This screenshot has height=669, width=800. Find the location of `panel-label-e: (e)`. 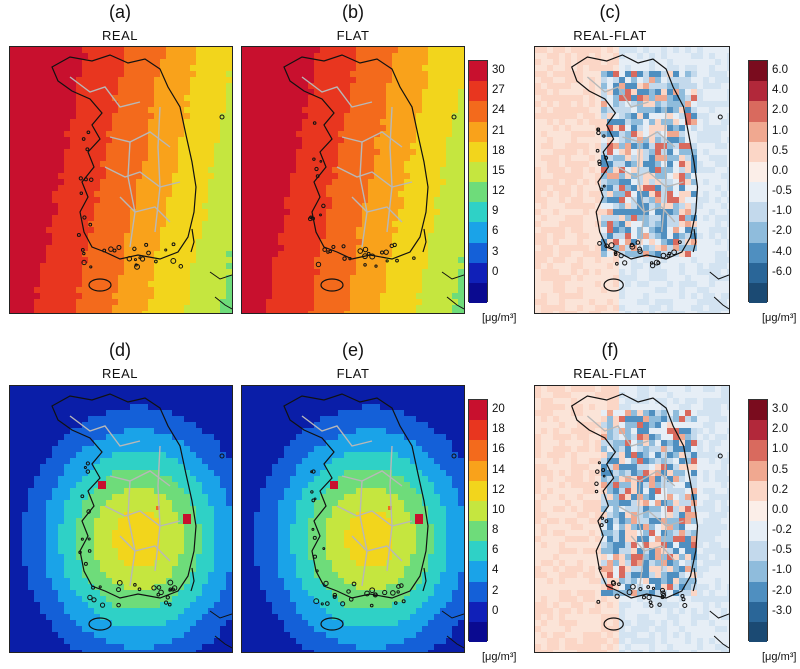

panel-label-e: (e) is located at coordinates (353, 350).